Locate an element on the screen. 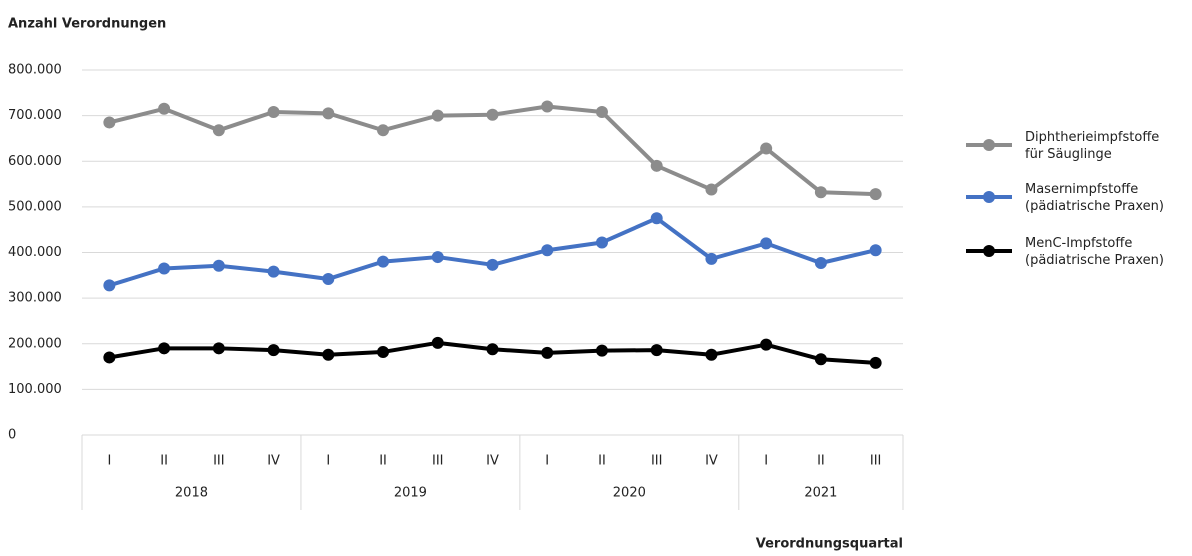 This screenshot has width=1192, height=556. x-group-label: 2019 is located at coordinates (410, 493).